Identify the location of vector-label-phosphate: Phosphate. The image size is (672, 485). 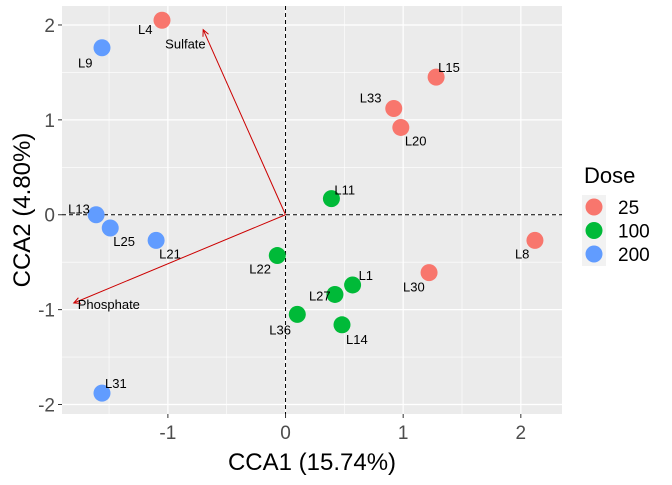
(109, 304).